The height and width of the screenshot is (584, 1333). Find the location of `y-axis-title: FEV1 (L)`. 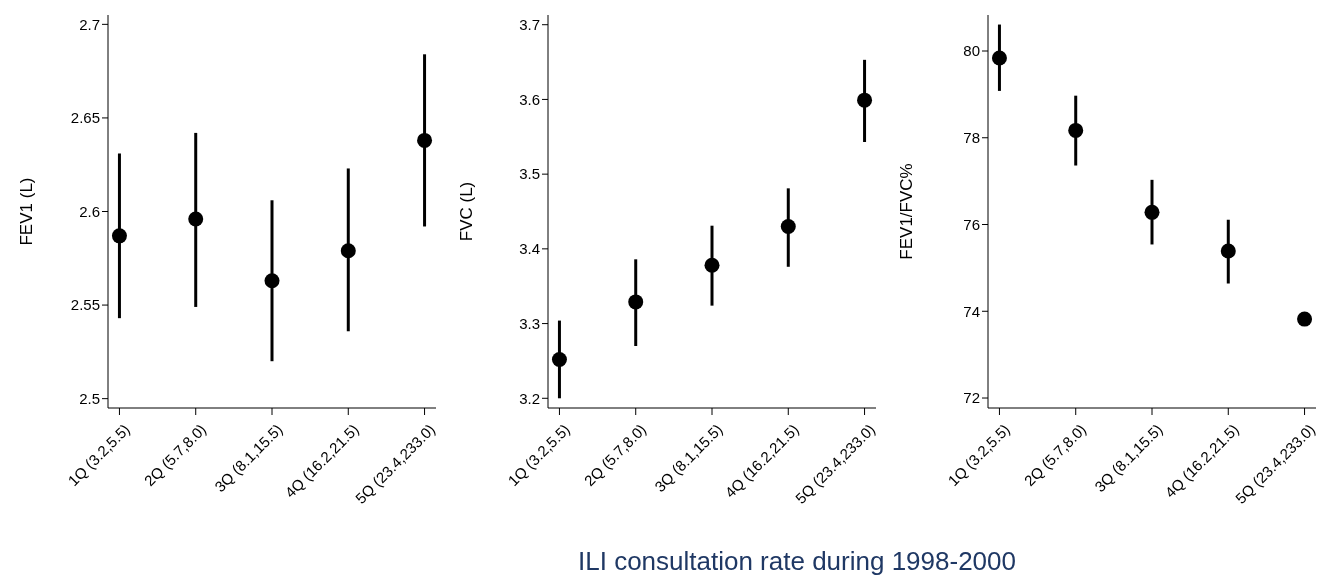

y-axis-title: FEV1 (L) is located at coordinates (27, 211).